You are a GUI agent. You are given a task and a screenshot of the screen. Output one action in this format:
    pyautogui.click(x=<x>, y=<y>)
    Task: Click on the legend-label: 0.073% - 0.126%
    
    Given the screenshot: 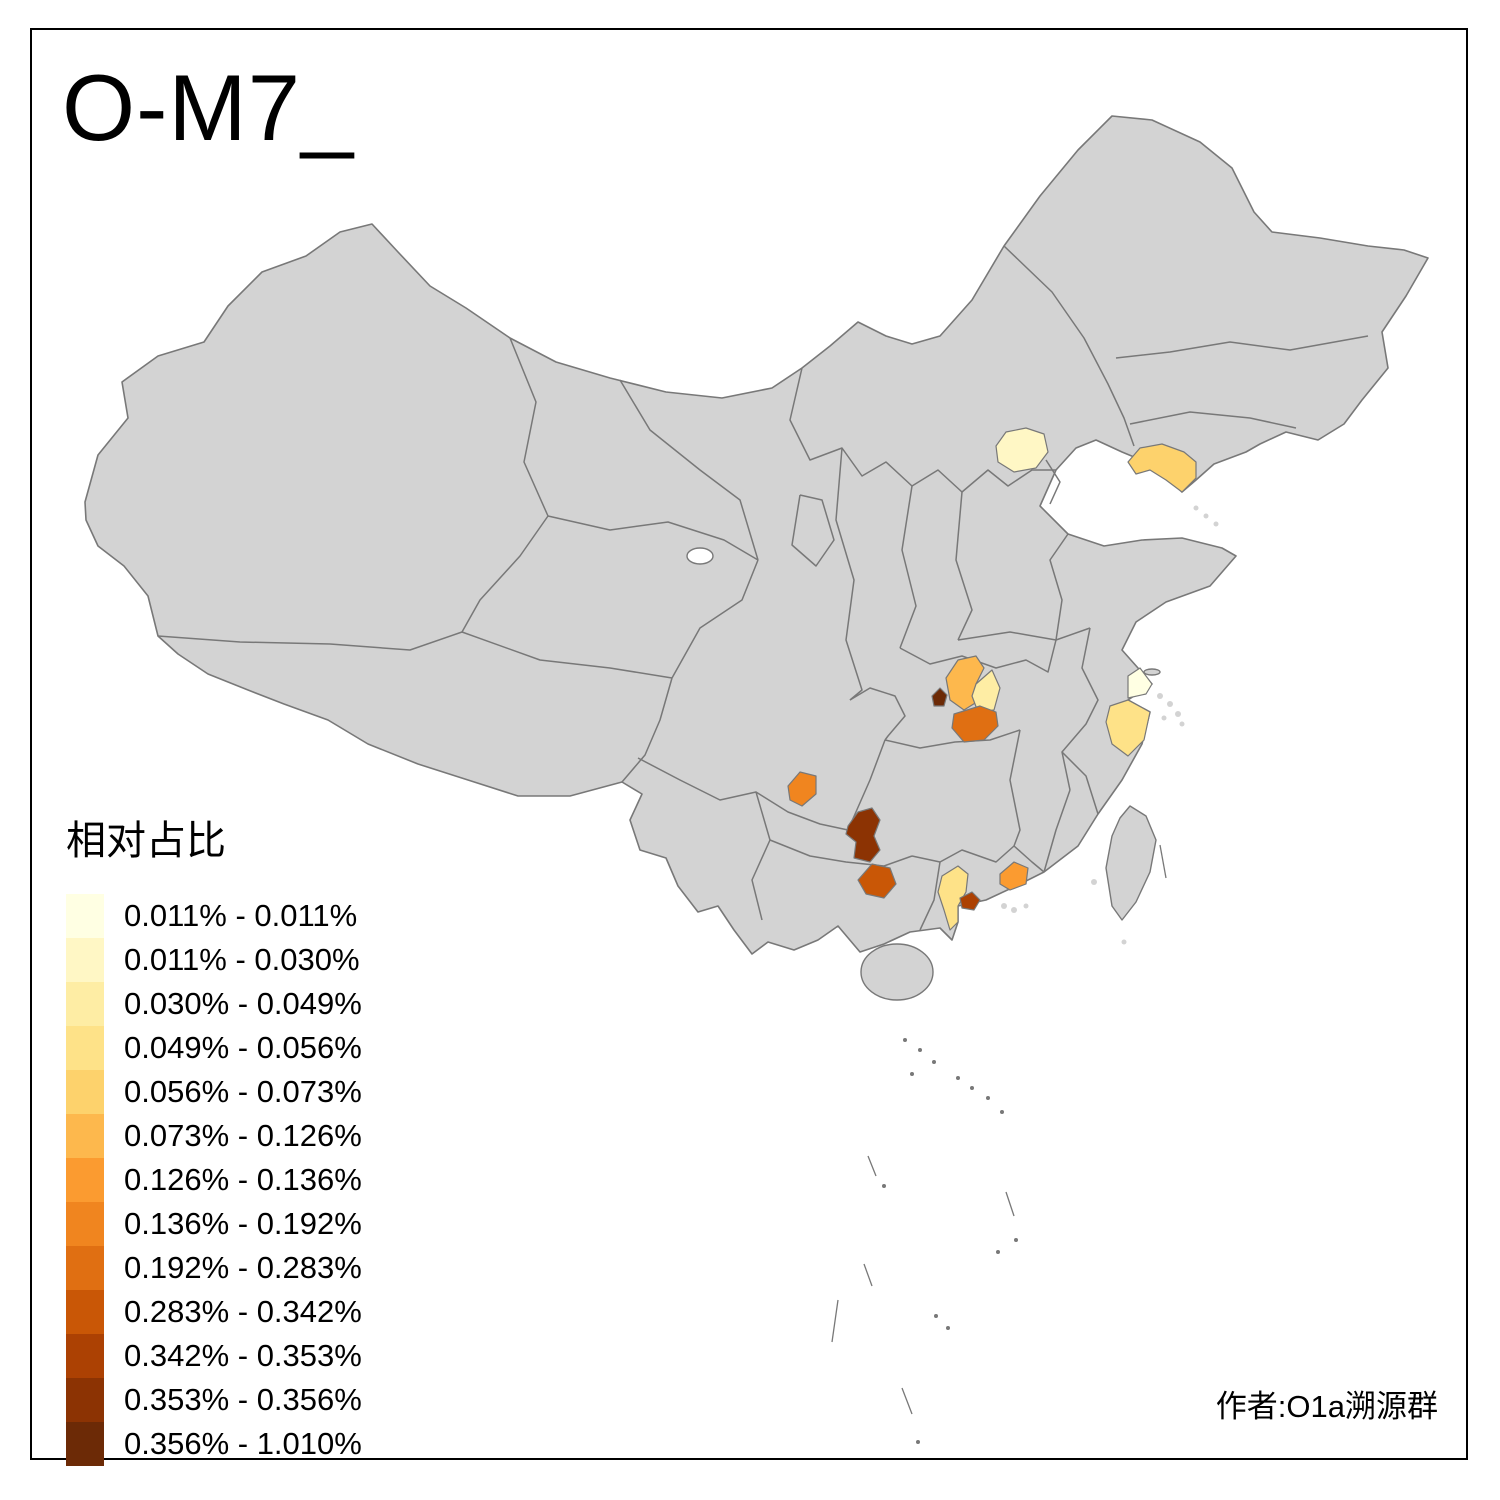 What is the action you would take?
    pyautogui.click(x=243, y=1135)
    